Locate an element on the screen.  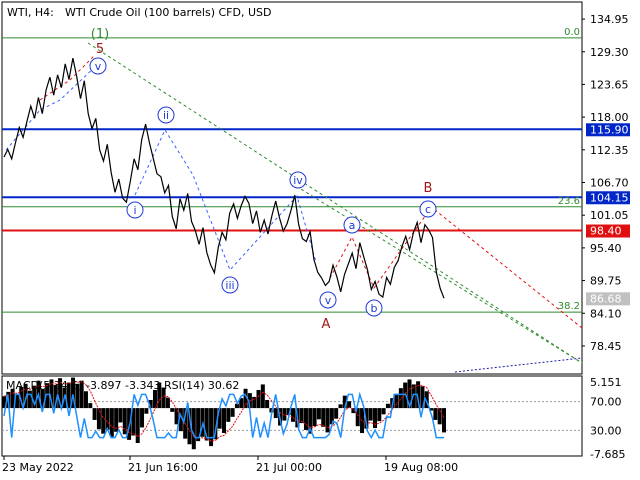
wave-label: iv is located at coordinates (298, 180).